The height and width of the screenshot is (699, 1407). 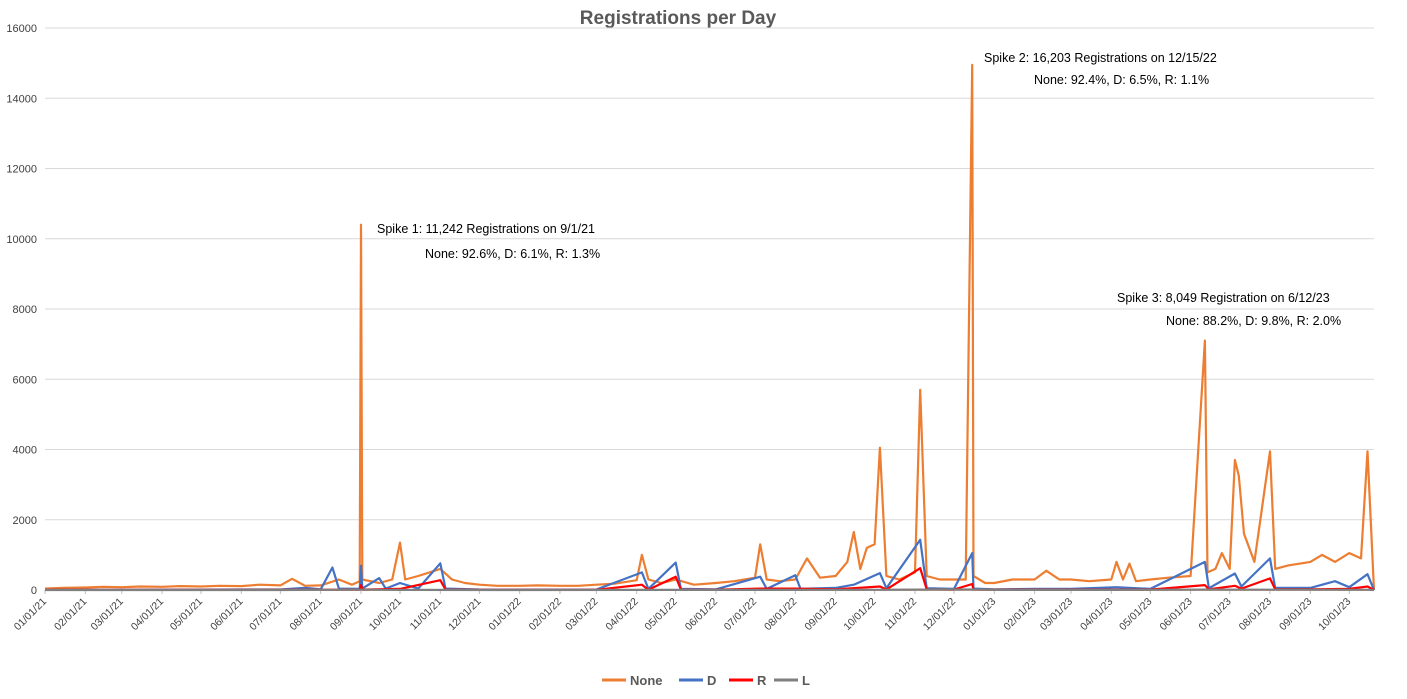 What do you see at coordinates (385, 614) in the screenshot?
I see `x-tick-label: 10/01/21` at bounding box center [385, 614].